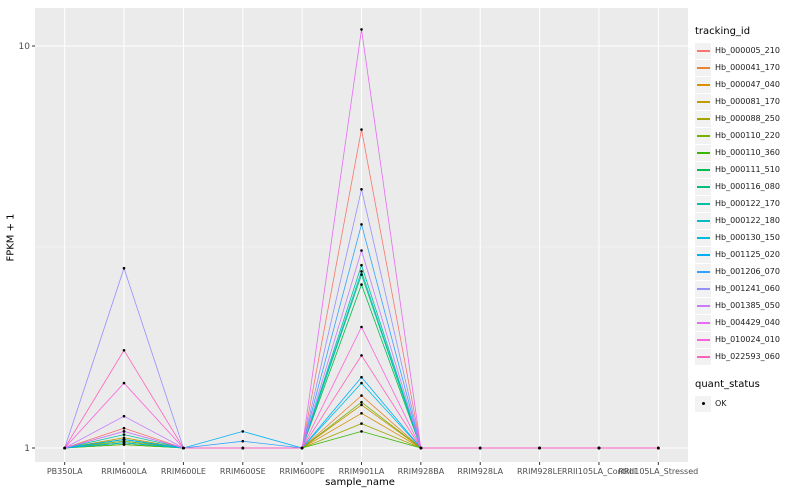  I want to click on legend-label: Hb_000110_220, so click(747, 135).